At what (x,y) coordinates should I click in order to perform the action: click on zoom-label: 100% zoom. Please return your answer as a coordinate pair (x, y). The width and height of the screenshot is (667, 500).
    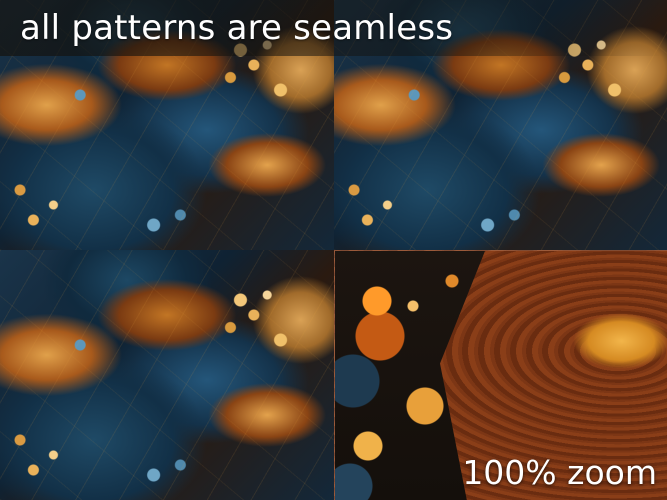
    Looking at the image, I should click on (559, 472).